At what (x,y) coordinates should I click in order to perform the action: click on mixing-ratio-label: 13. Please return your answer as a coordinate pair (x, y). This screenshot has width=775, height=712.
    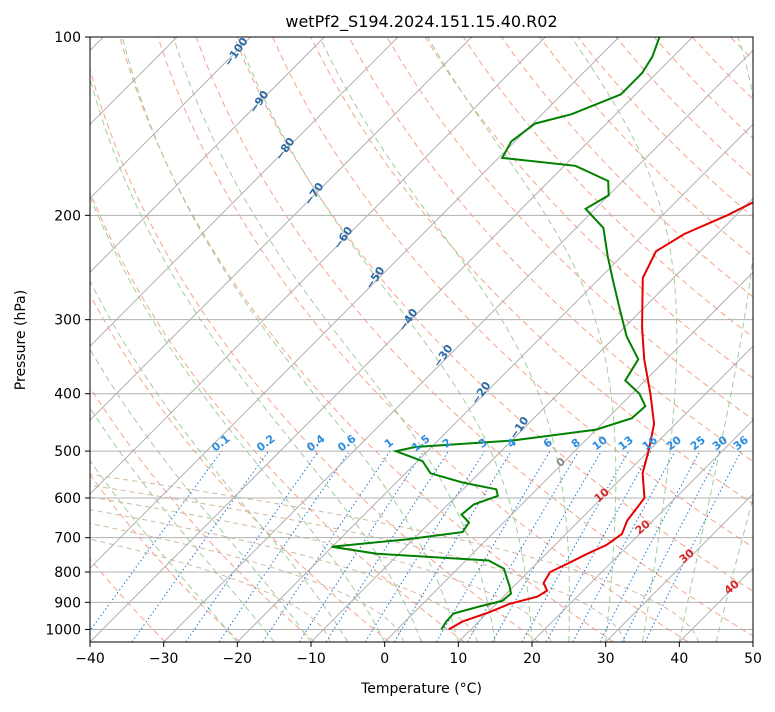
    Looking at the image, I should click on (626, 443).